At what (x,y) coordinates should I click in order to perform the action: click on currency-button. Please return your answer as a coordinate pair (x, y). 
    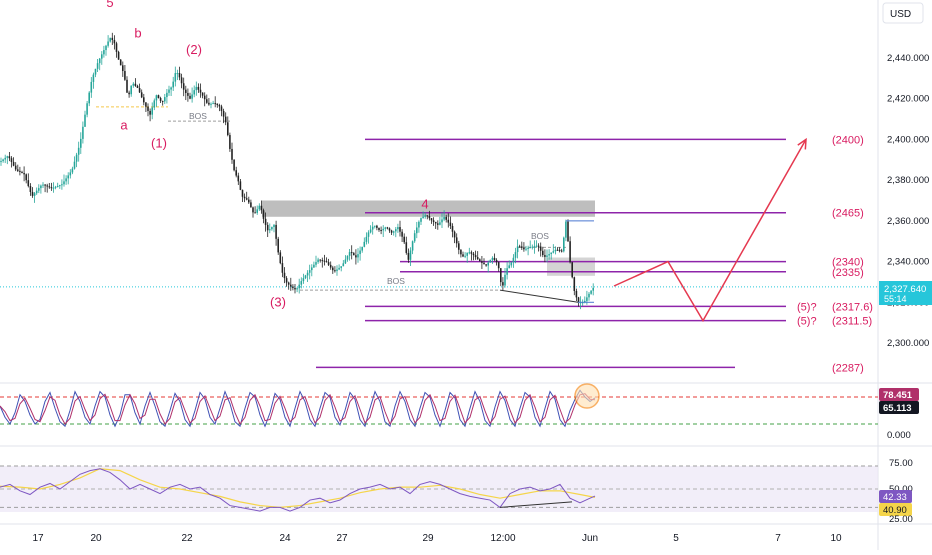
    Looking at the image, I should click on (903, 13).